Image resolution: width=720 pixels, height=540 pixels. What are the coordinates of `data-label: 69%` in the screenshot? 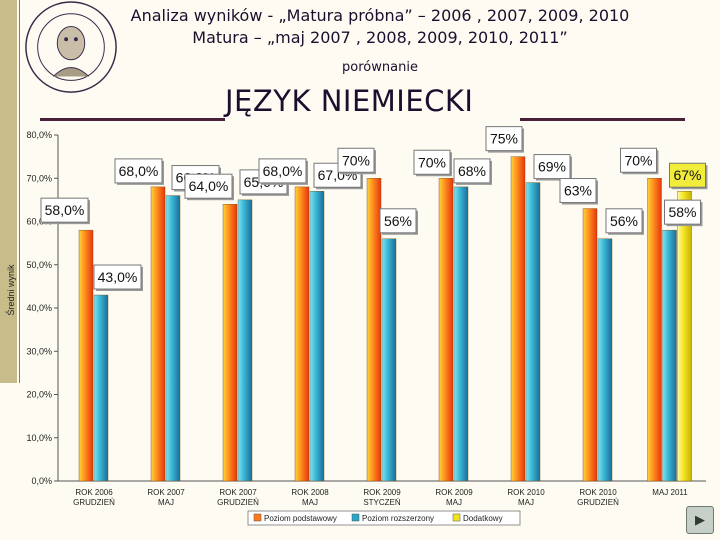 It's located at (552, 167).